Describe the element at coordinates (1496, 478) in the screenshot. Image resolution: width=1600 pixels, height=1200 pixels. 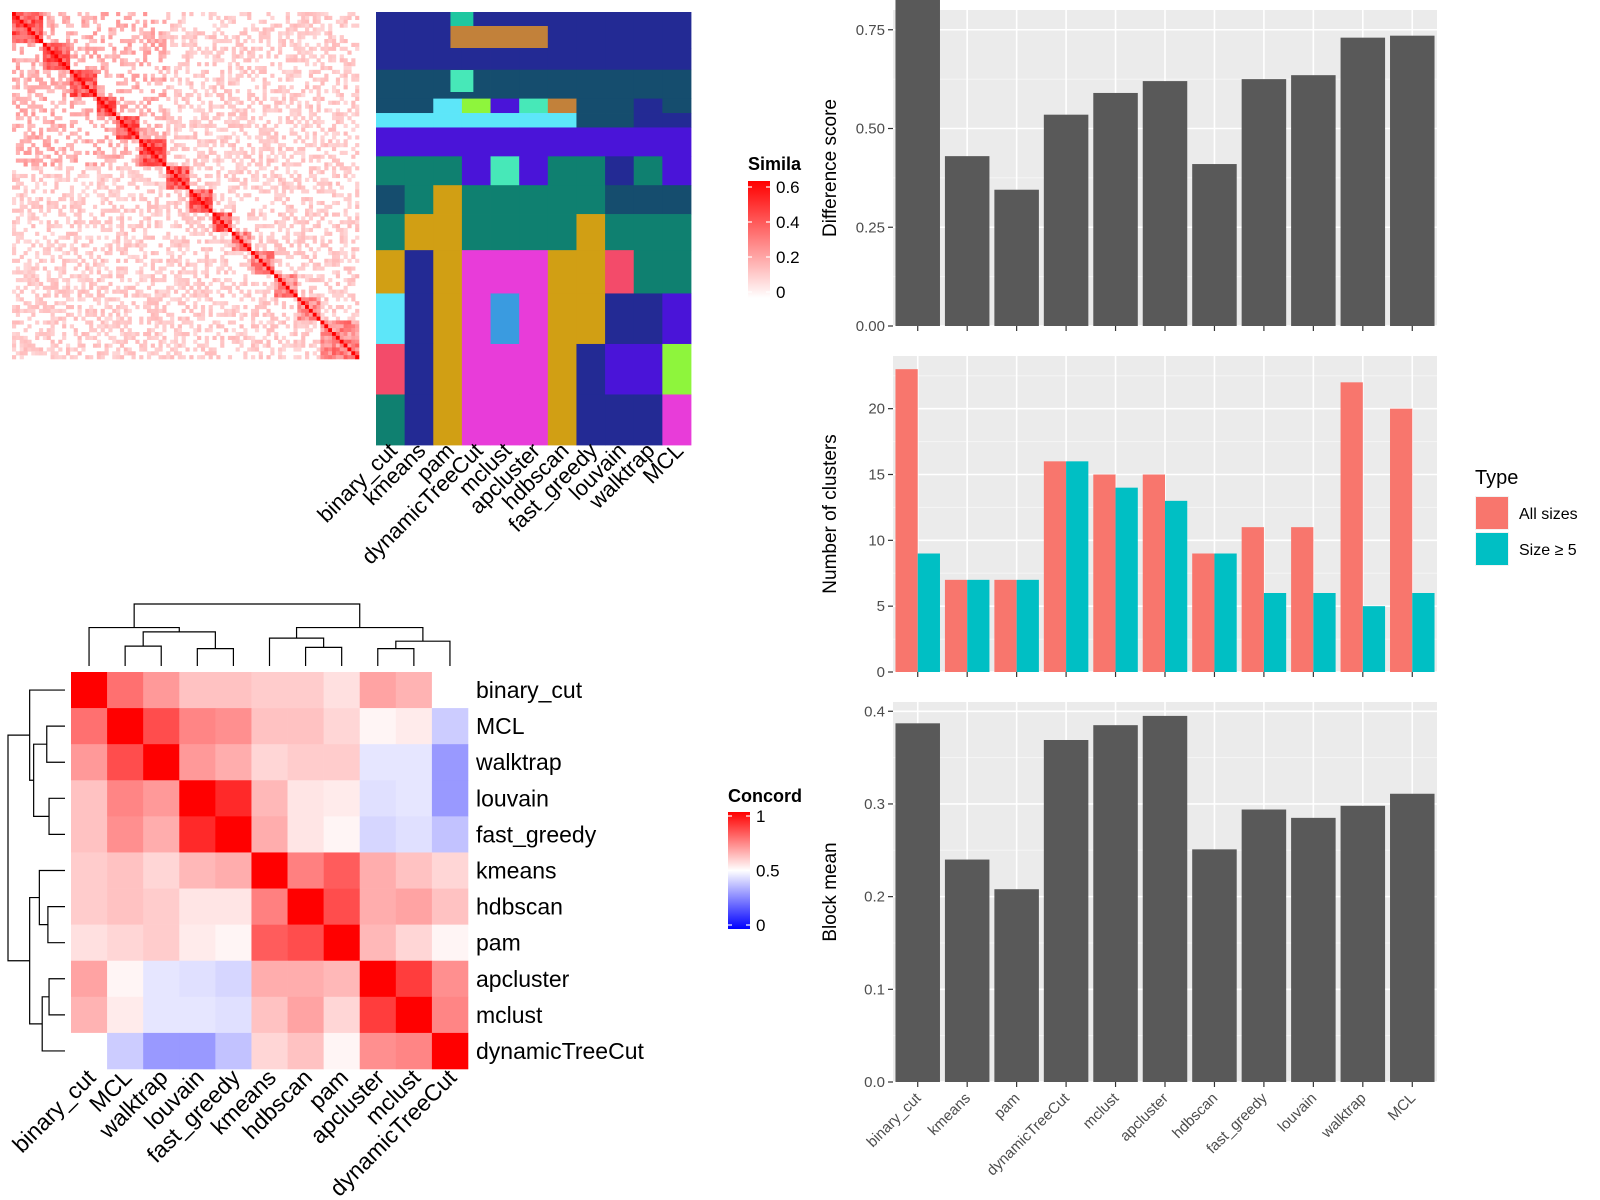
I see `type-legend-title: Type` at that location.